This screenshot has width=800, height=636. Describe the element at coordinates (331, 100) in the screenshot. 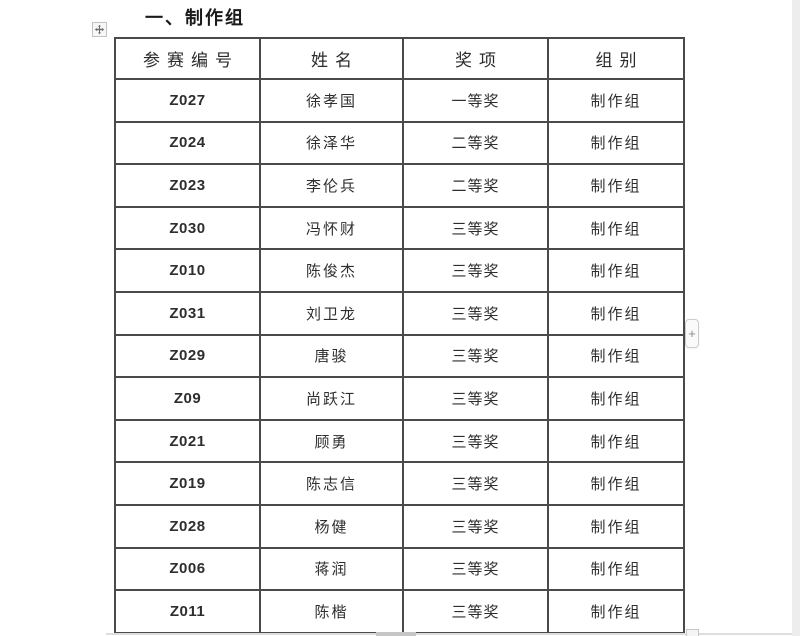

I see `cell-name: 徐孝国` at that location.